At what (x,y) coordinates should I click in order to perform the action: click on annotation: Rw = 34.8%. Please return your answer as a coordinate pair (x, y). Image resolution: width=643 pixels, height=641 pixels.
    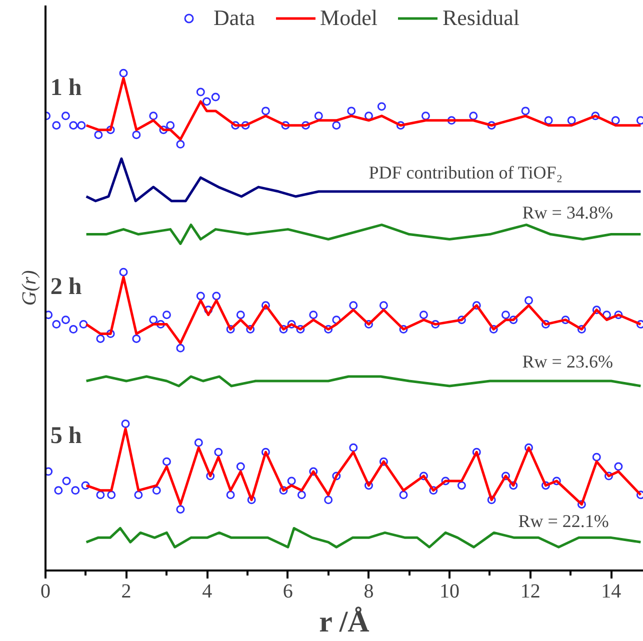
    Looking at the image, I should click on (567, 212).